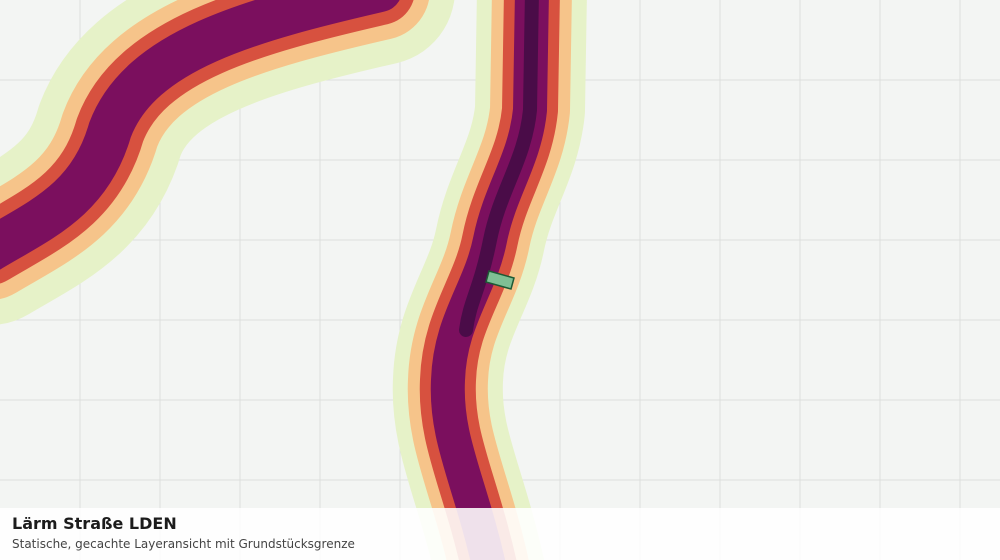 This screenshot has width=1000, height=560. Describe the element at coordinates (500, 280) in the screenshot. I see `parcel-boundary` at that location.